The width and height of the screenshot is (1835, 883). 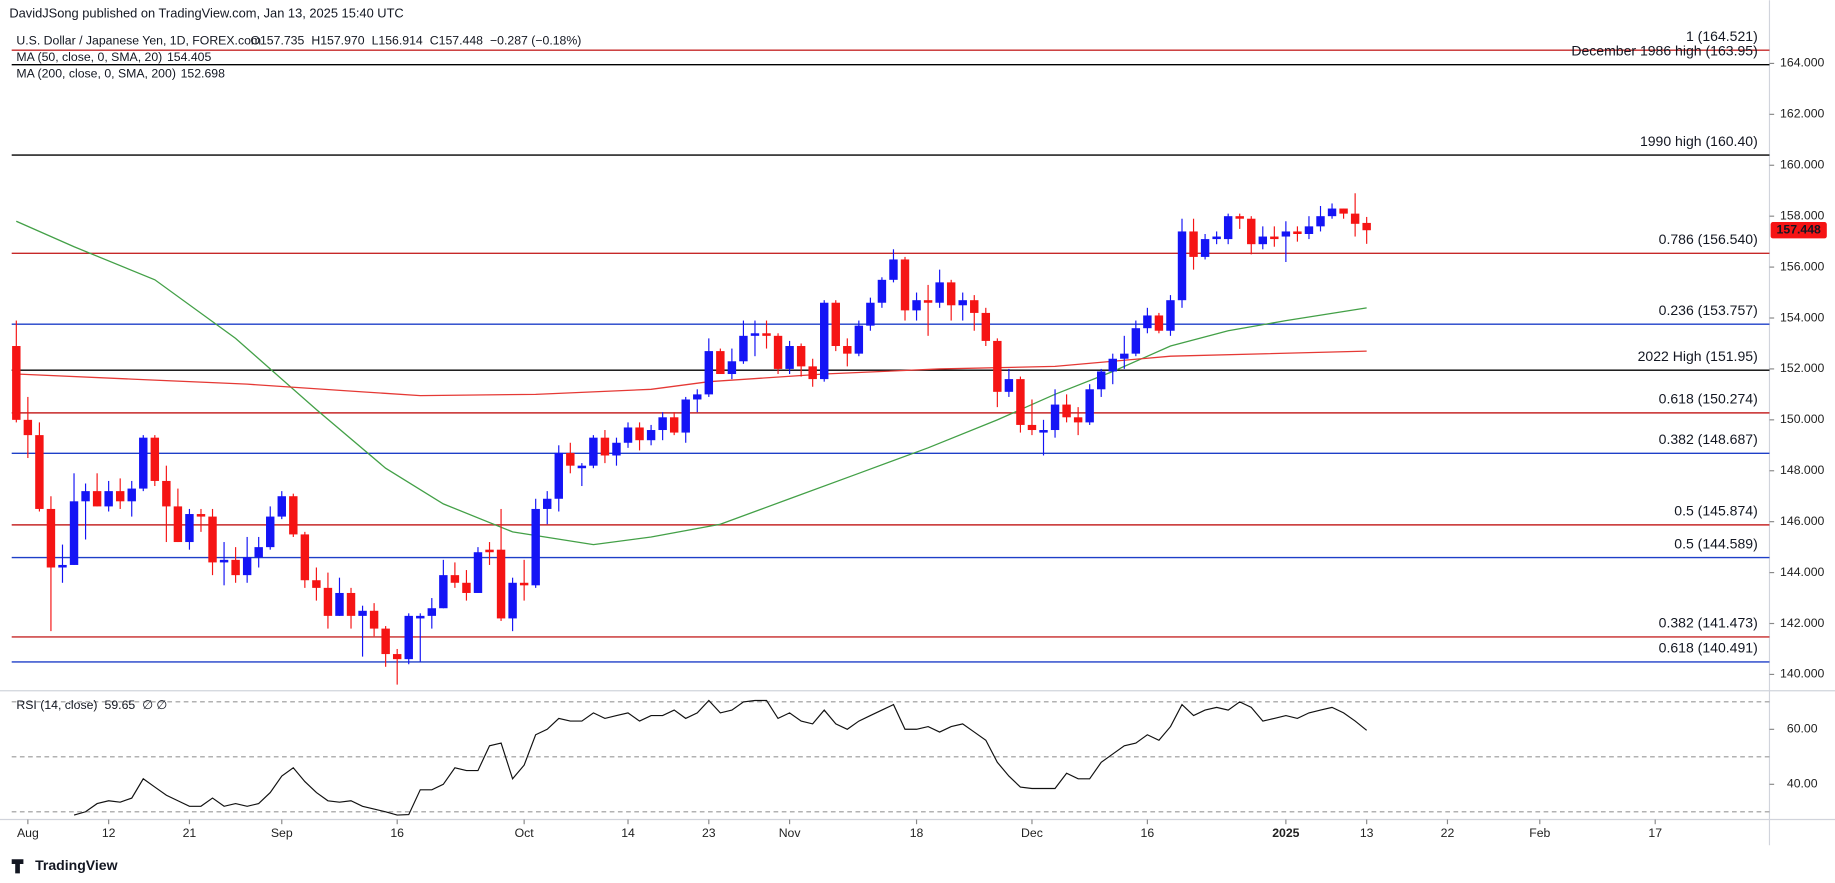 I want to click on x-tick-label: 18, so click(x=917, y=833).